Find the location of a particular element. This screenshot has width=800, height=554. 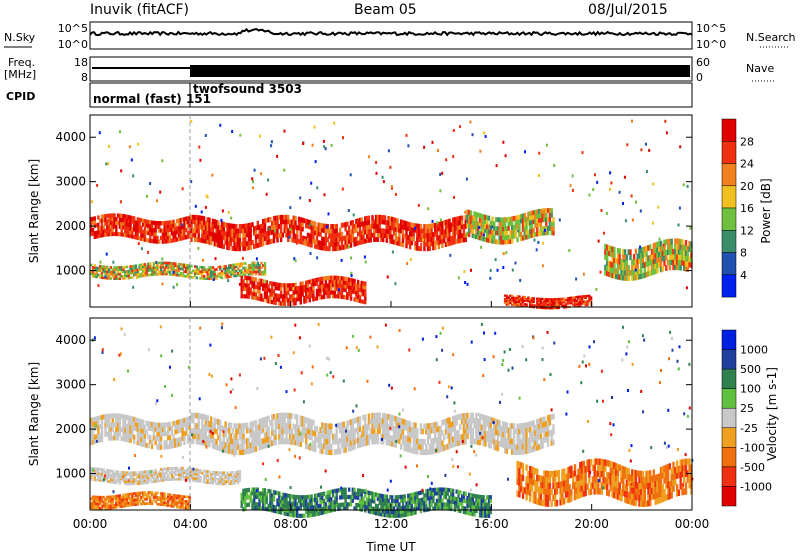

colorbar-swatch is located at coordinates (729, 152).